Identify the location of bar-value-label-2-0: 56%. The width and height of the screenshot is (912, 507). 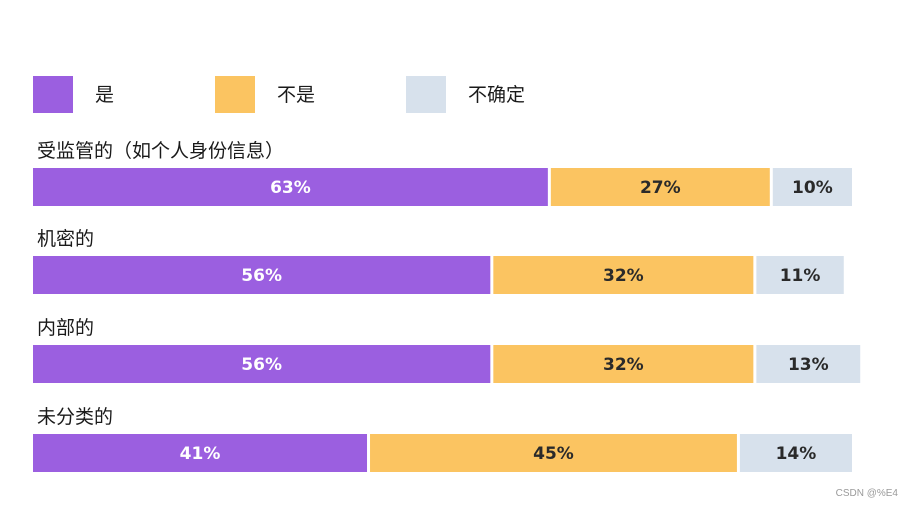
(261, 365).